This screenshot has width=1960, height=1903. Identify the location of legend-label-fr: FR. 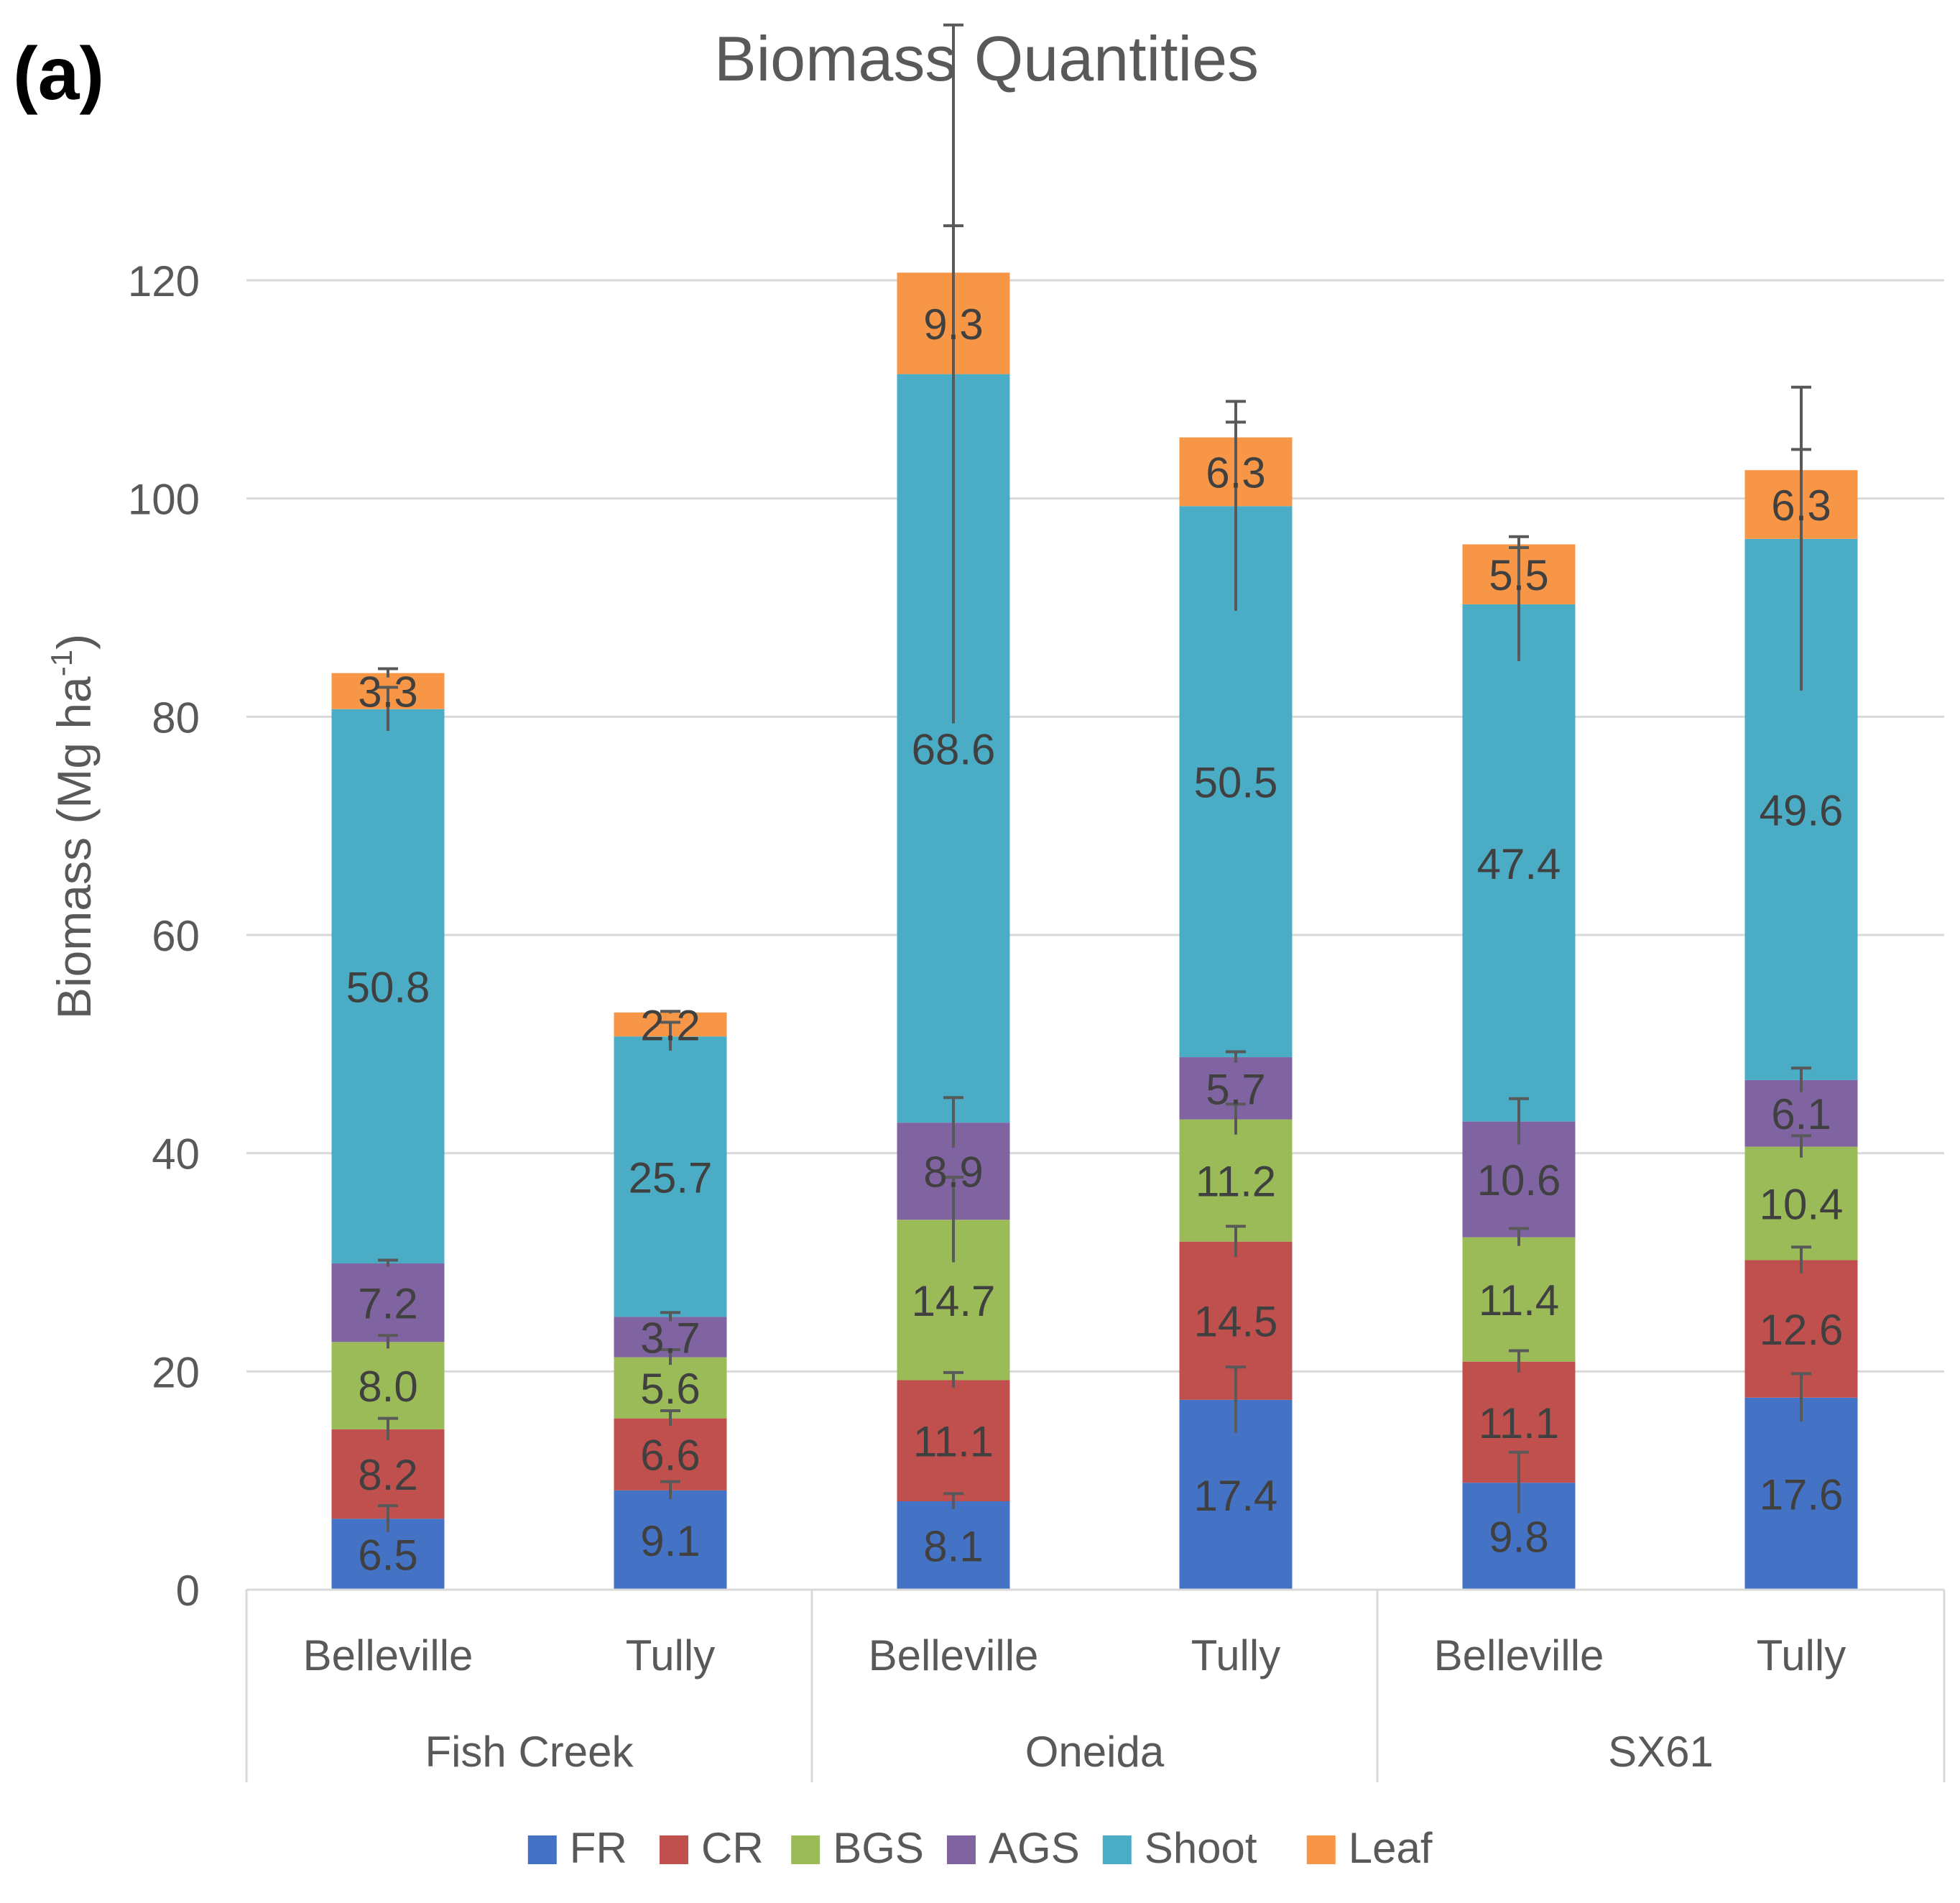
(598, 1848).